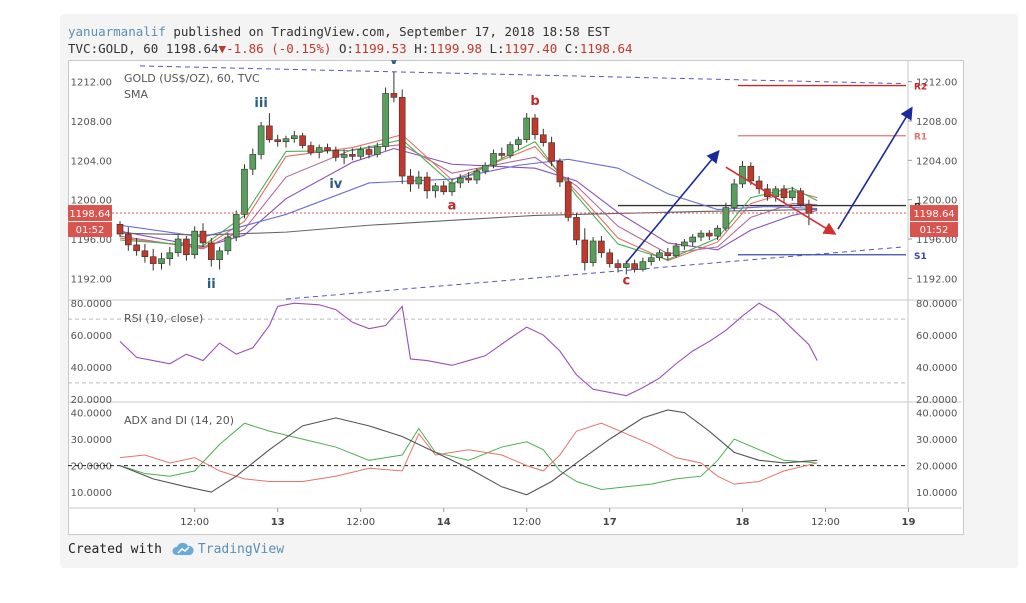 The width and height of the screenshot is (1026, 603). Describe the element at coordinates (91, 493) in the screenshot. I see `adx-tick-label-left: 10.0000` at that location.